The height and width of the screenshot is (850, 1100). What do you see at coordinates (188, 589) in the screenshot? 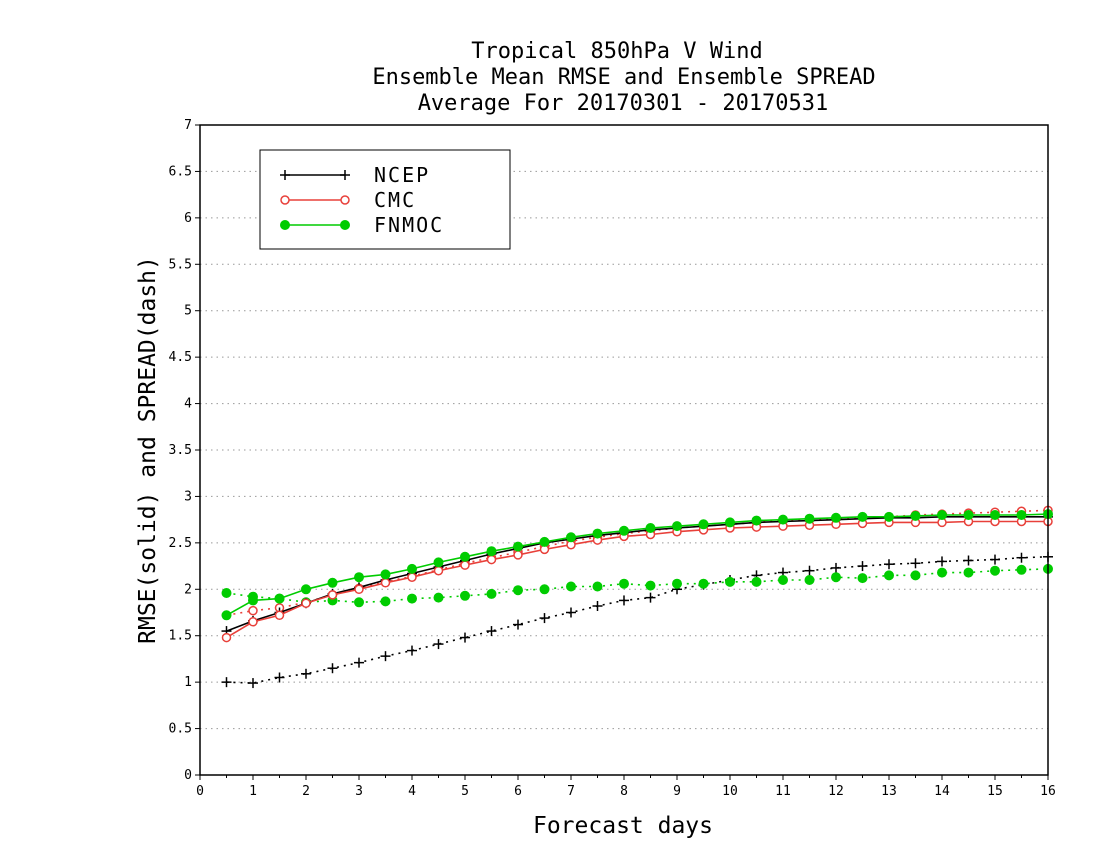
I see `y-tick-label: 2` at bounding box center [188, 589].